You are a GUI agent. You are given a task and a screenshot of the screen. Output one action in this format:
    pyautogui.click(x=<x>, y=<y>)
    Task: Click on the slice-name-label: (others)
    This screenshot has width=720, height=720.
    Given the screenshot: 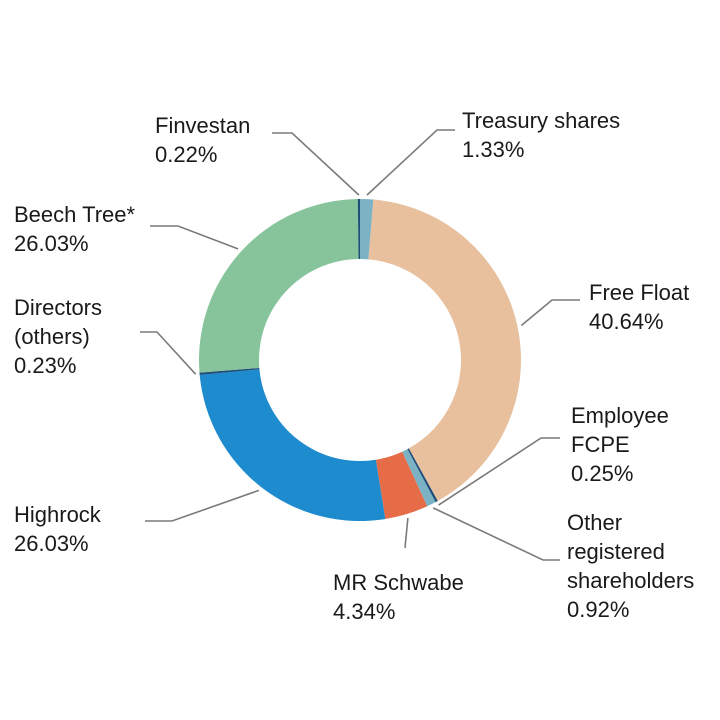 What is the action you would take?
    pyautogui.click(x=52, y=336)
    